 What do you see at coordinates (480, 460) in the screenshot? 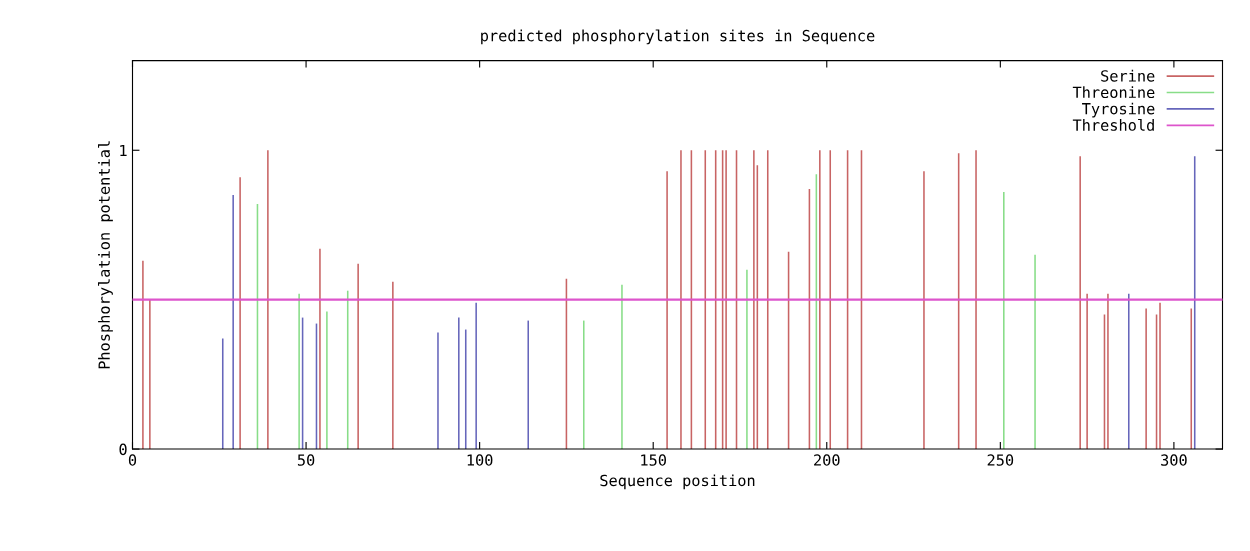
I see `x-tick-label: 100` at bounding box center [480, 460].